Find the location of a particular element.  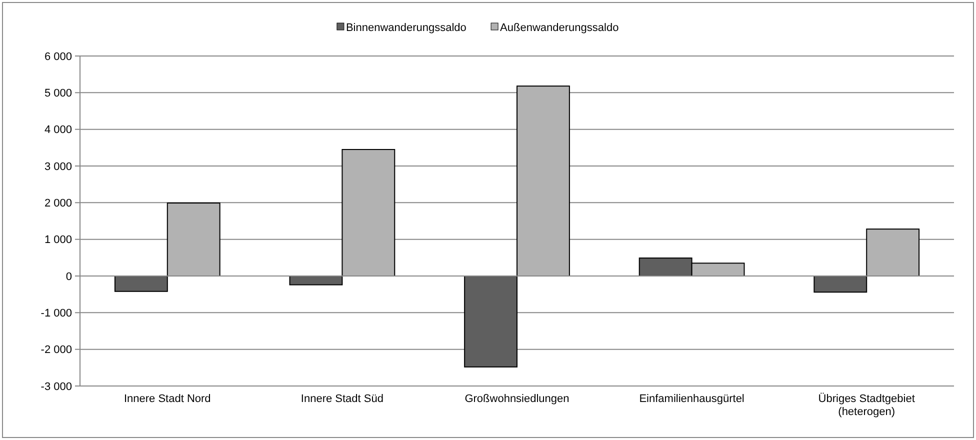

y-tick-label: 6 000 is located at coordinates (58, 56).